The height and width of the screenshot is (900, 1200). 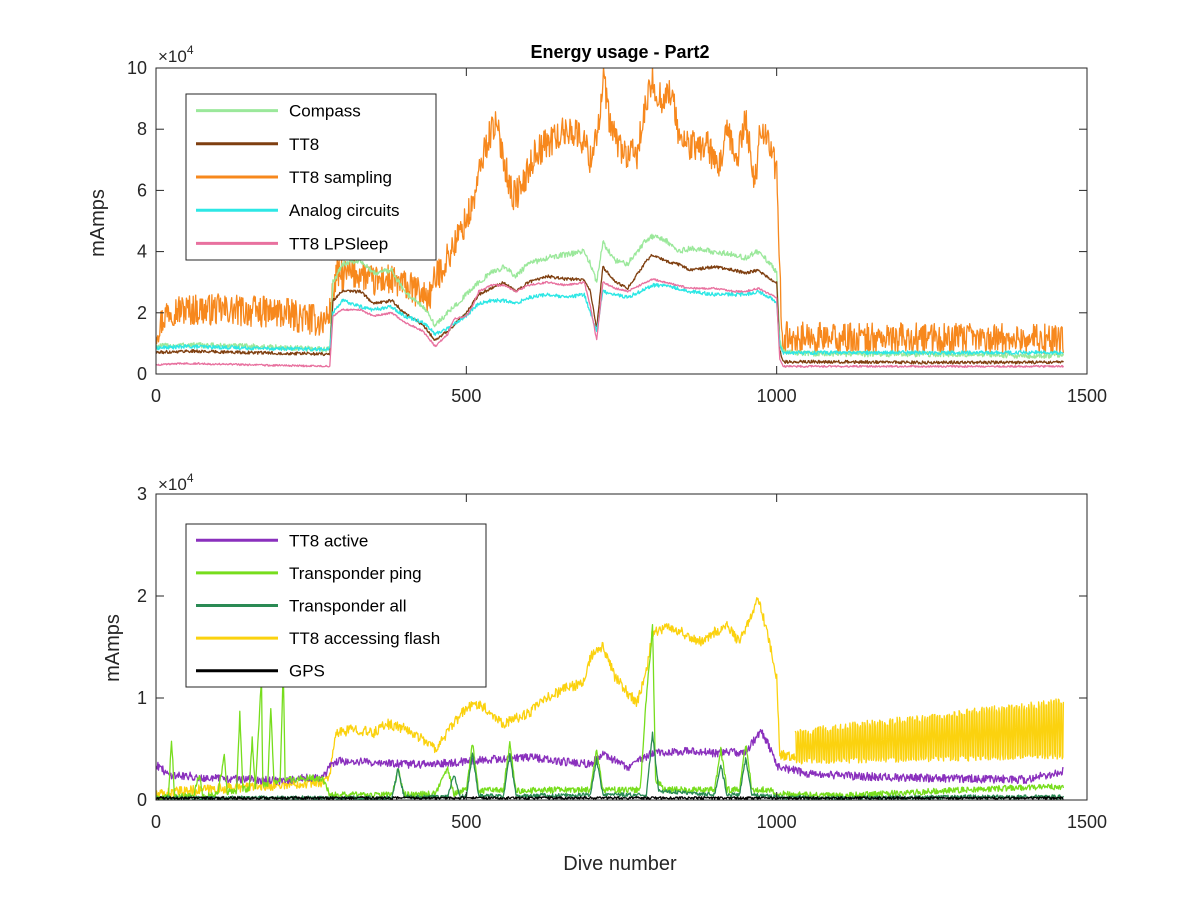 I want to click on y-multiplier-exp-top: 4, so click(x=190, y=50).